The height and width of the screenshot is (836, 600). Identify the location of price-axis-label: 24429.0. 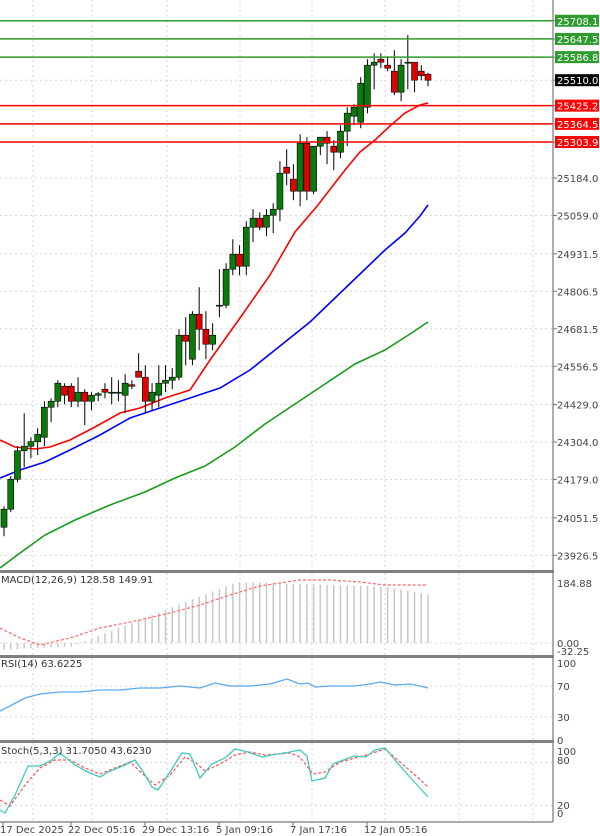
(577, 406).